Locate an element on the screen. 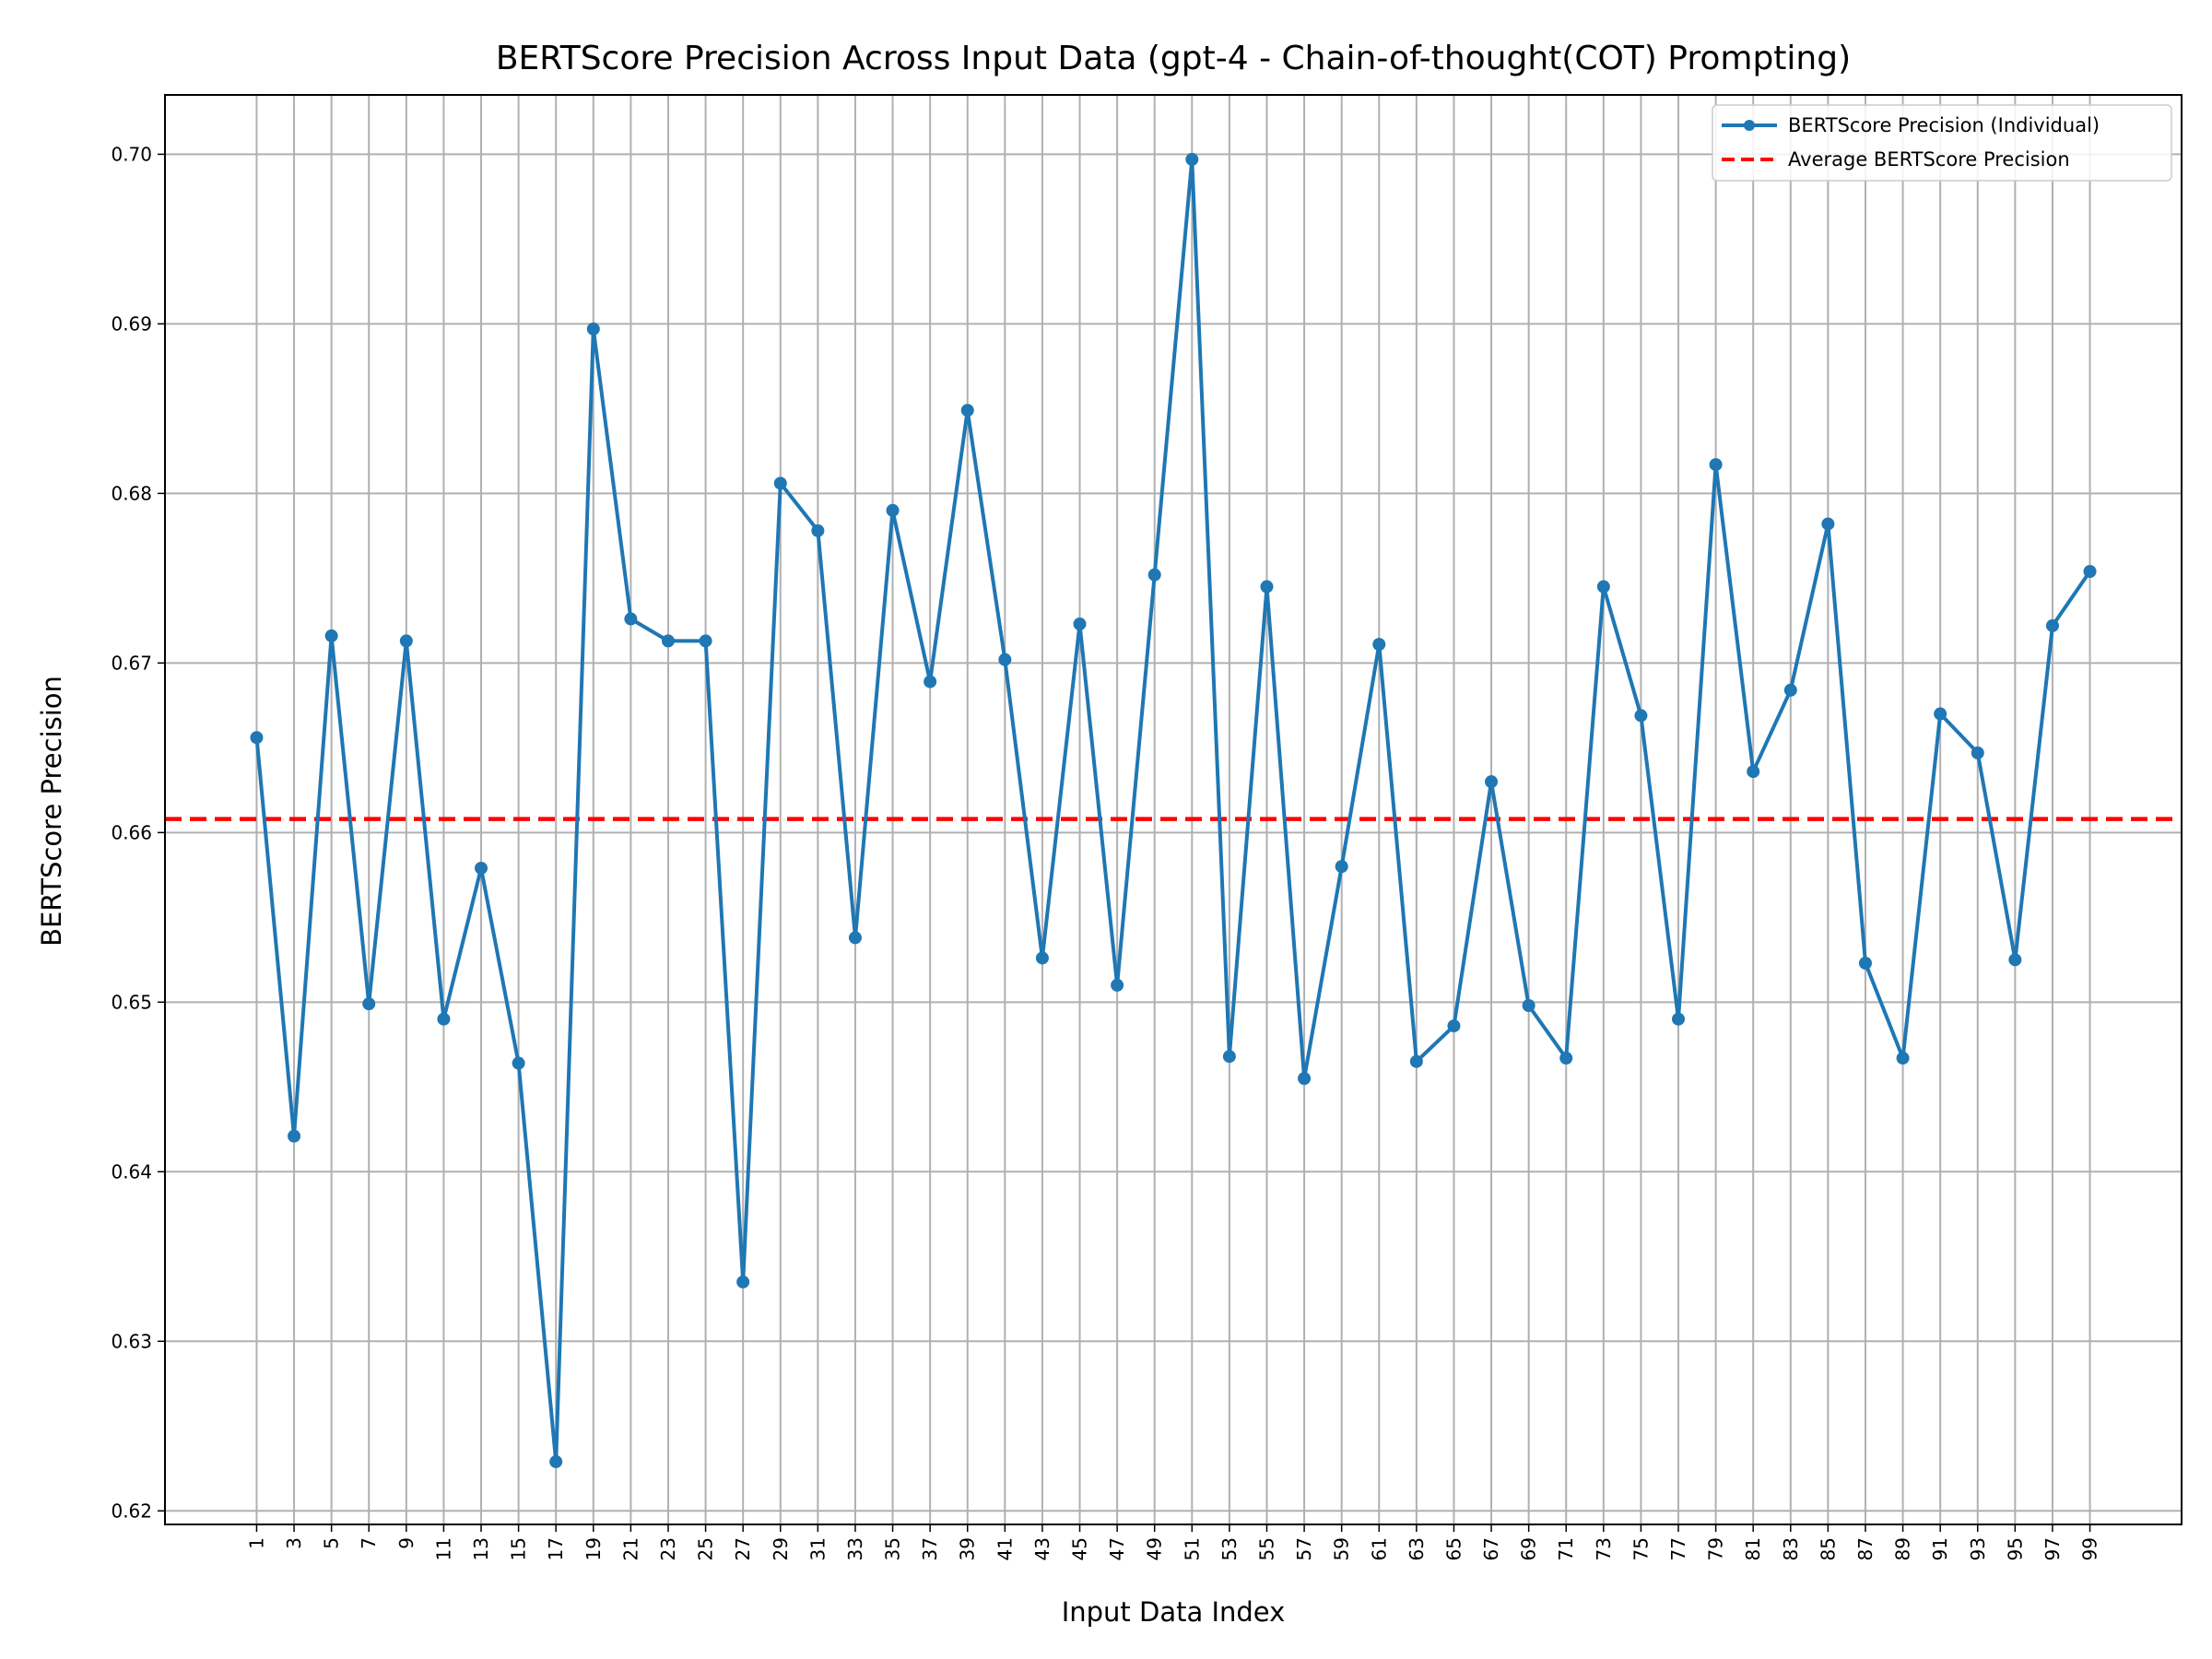  x-tick-label: 53 is located at coordinates (1229, 1548).